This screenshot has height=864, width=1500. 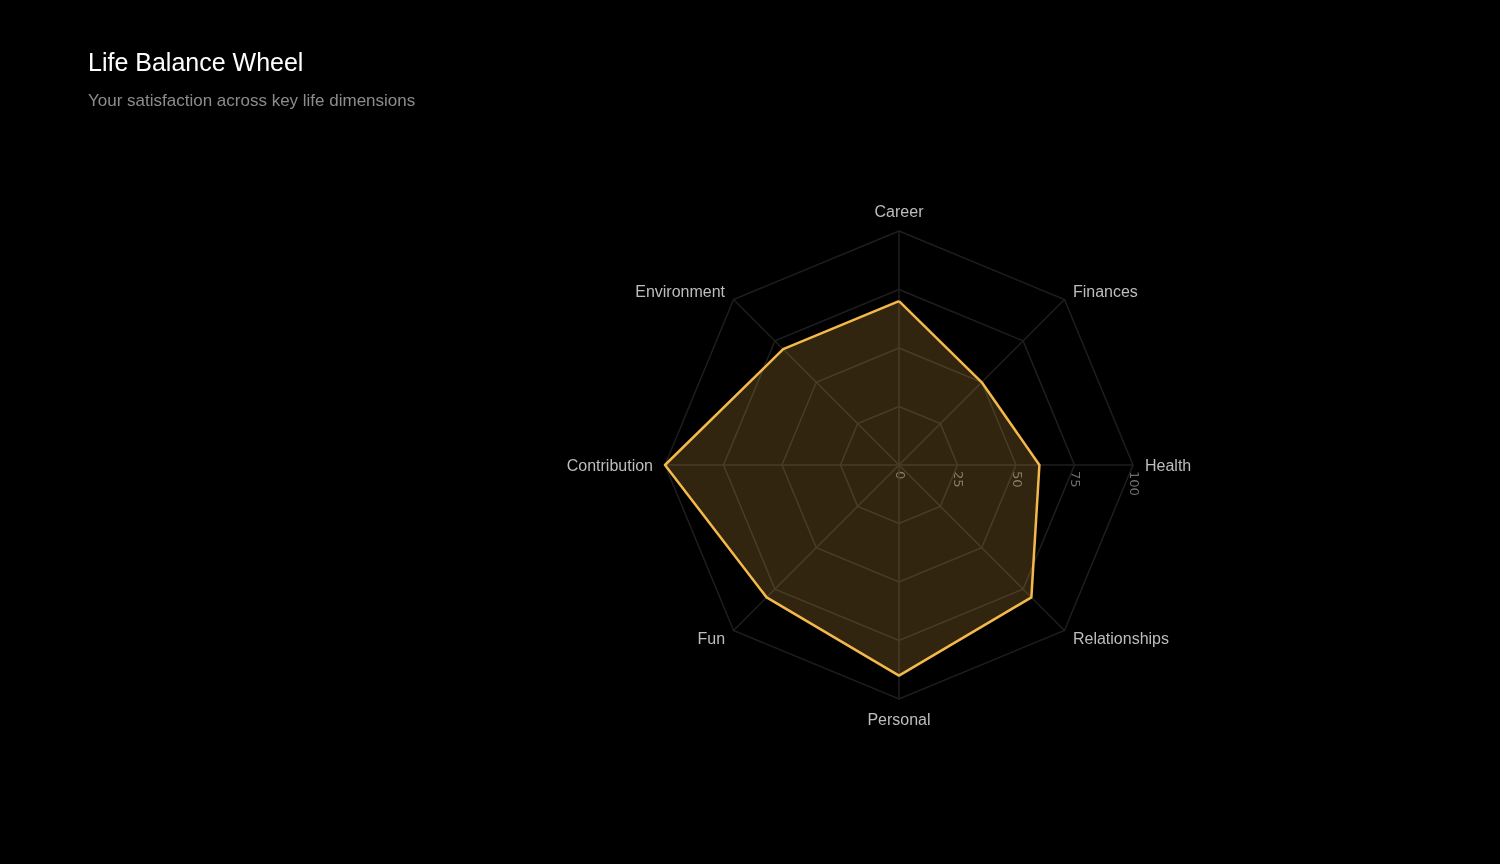 I want to click on spoke-label: Fun, so click(x=711, y=639).